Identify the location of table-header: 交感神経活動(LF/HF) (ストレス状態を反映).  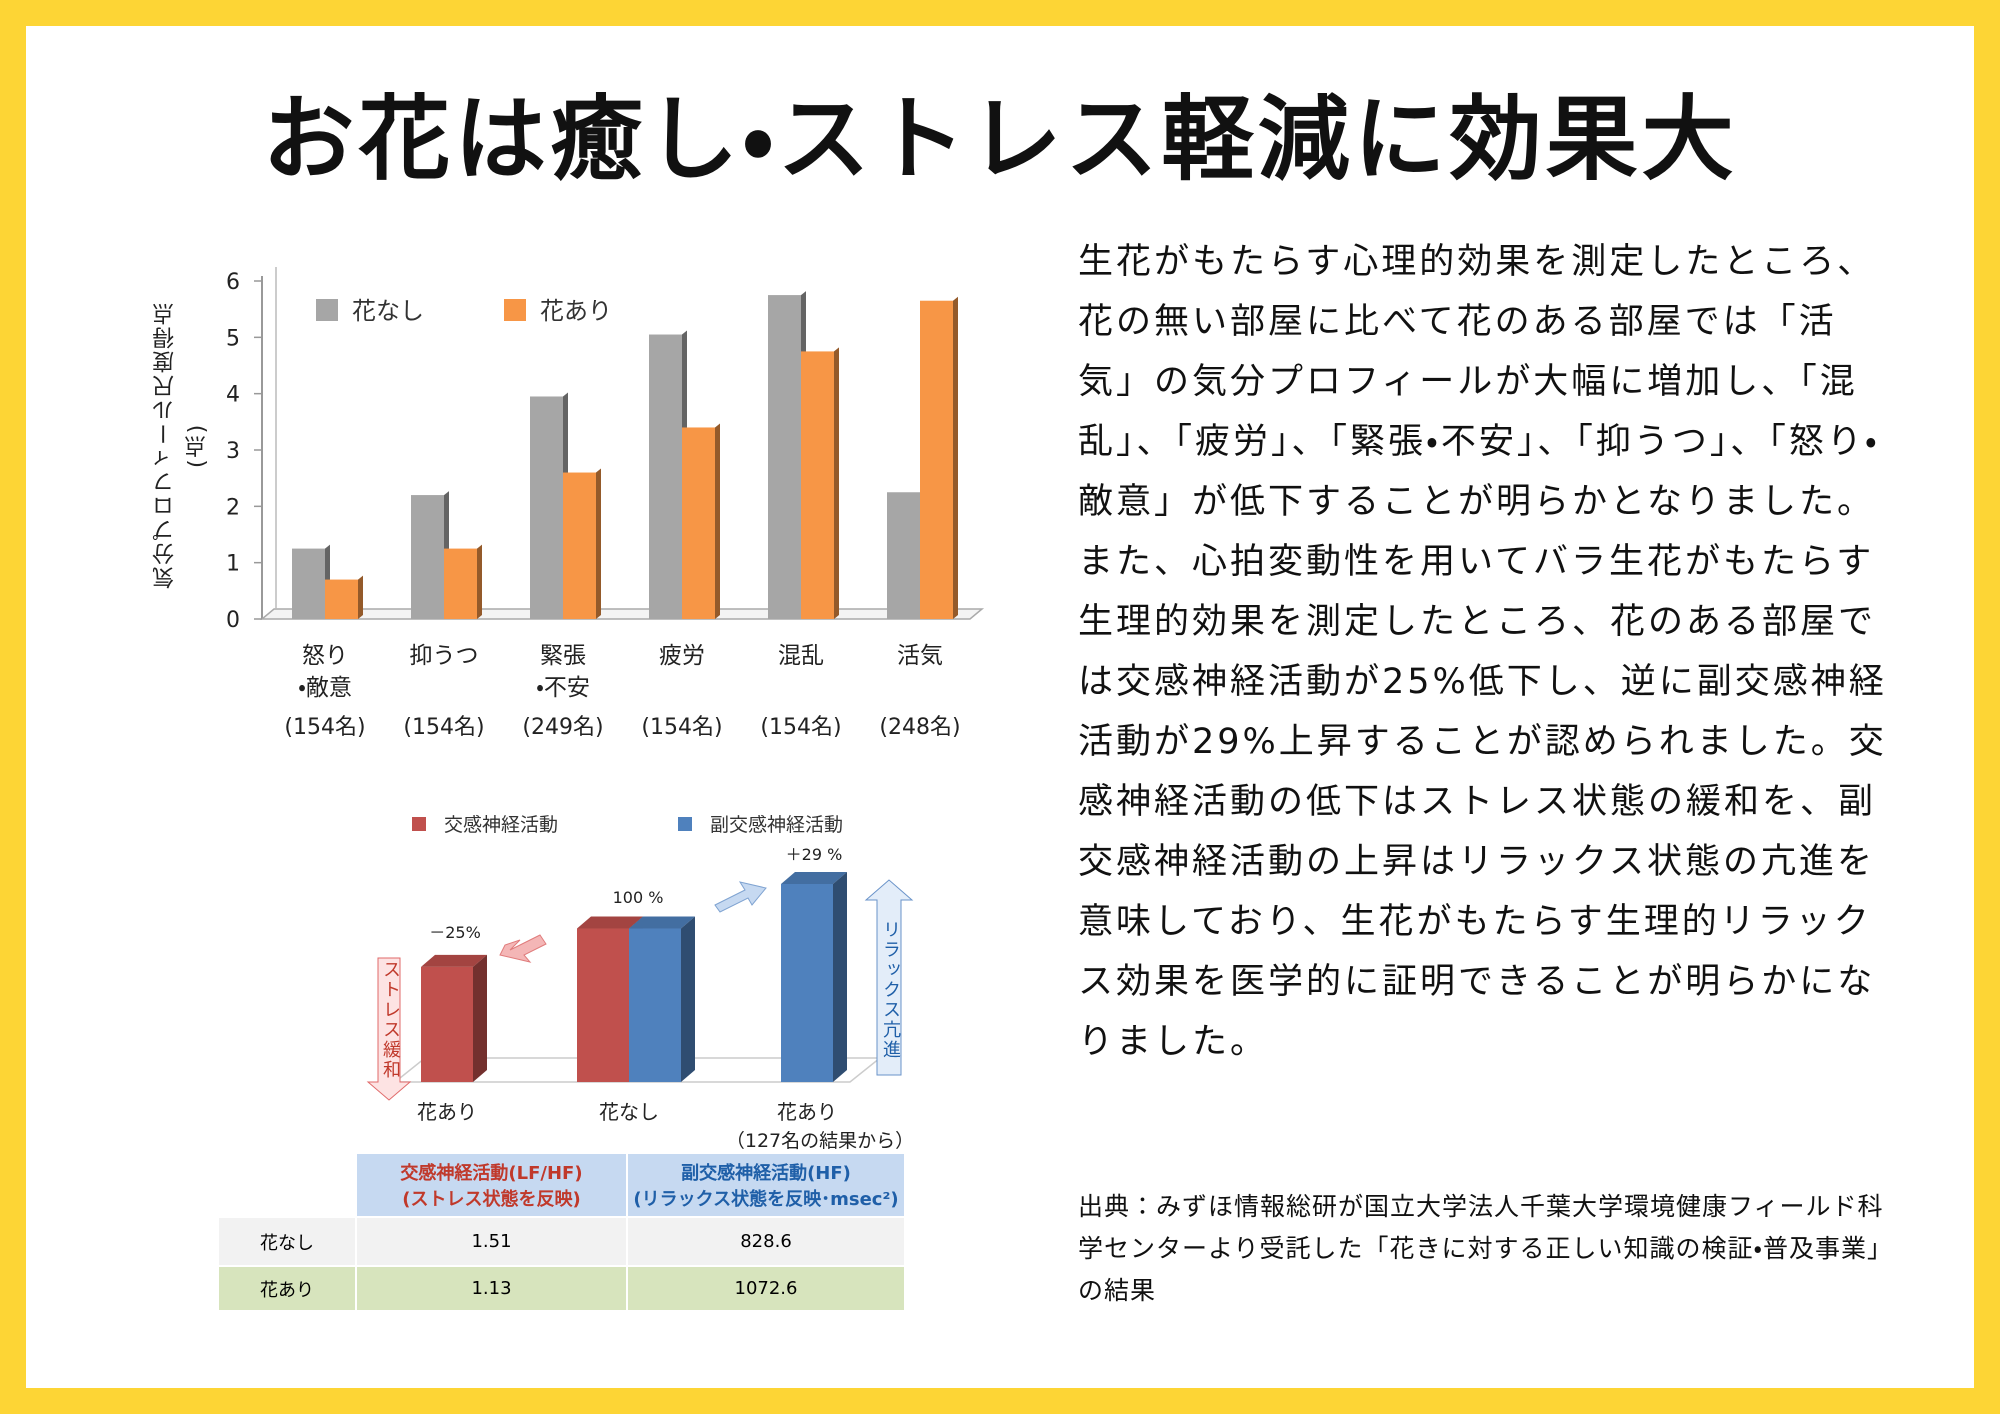
(492, 1186).